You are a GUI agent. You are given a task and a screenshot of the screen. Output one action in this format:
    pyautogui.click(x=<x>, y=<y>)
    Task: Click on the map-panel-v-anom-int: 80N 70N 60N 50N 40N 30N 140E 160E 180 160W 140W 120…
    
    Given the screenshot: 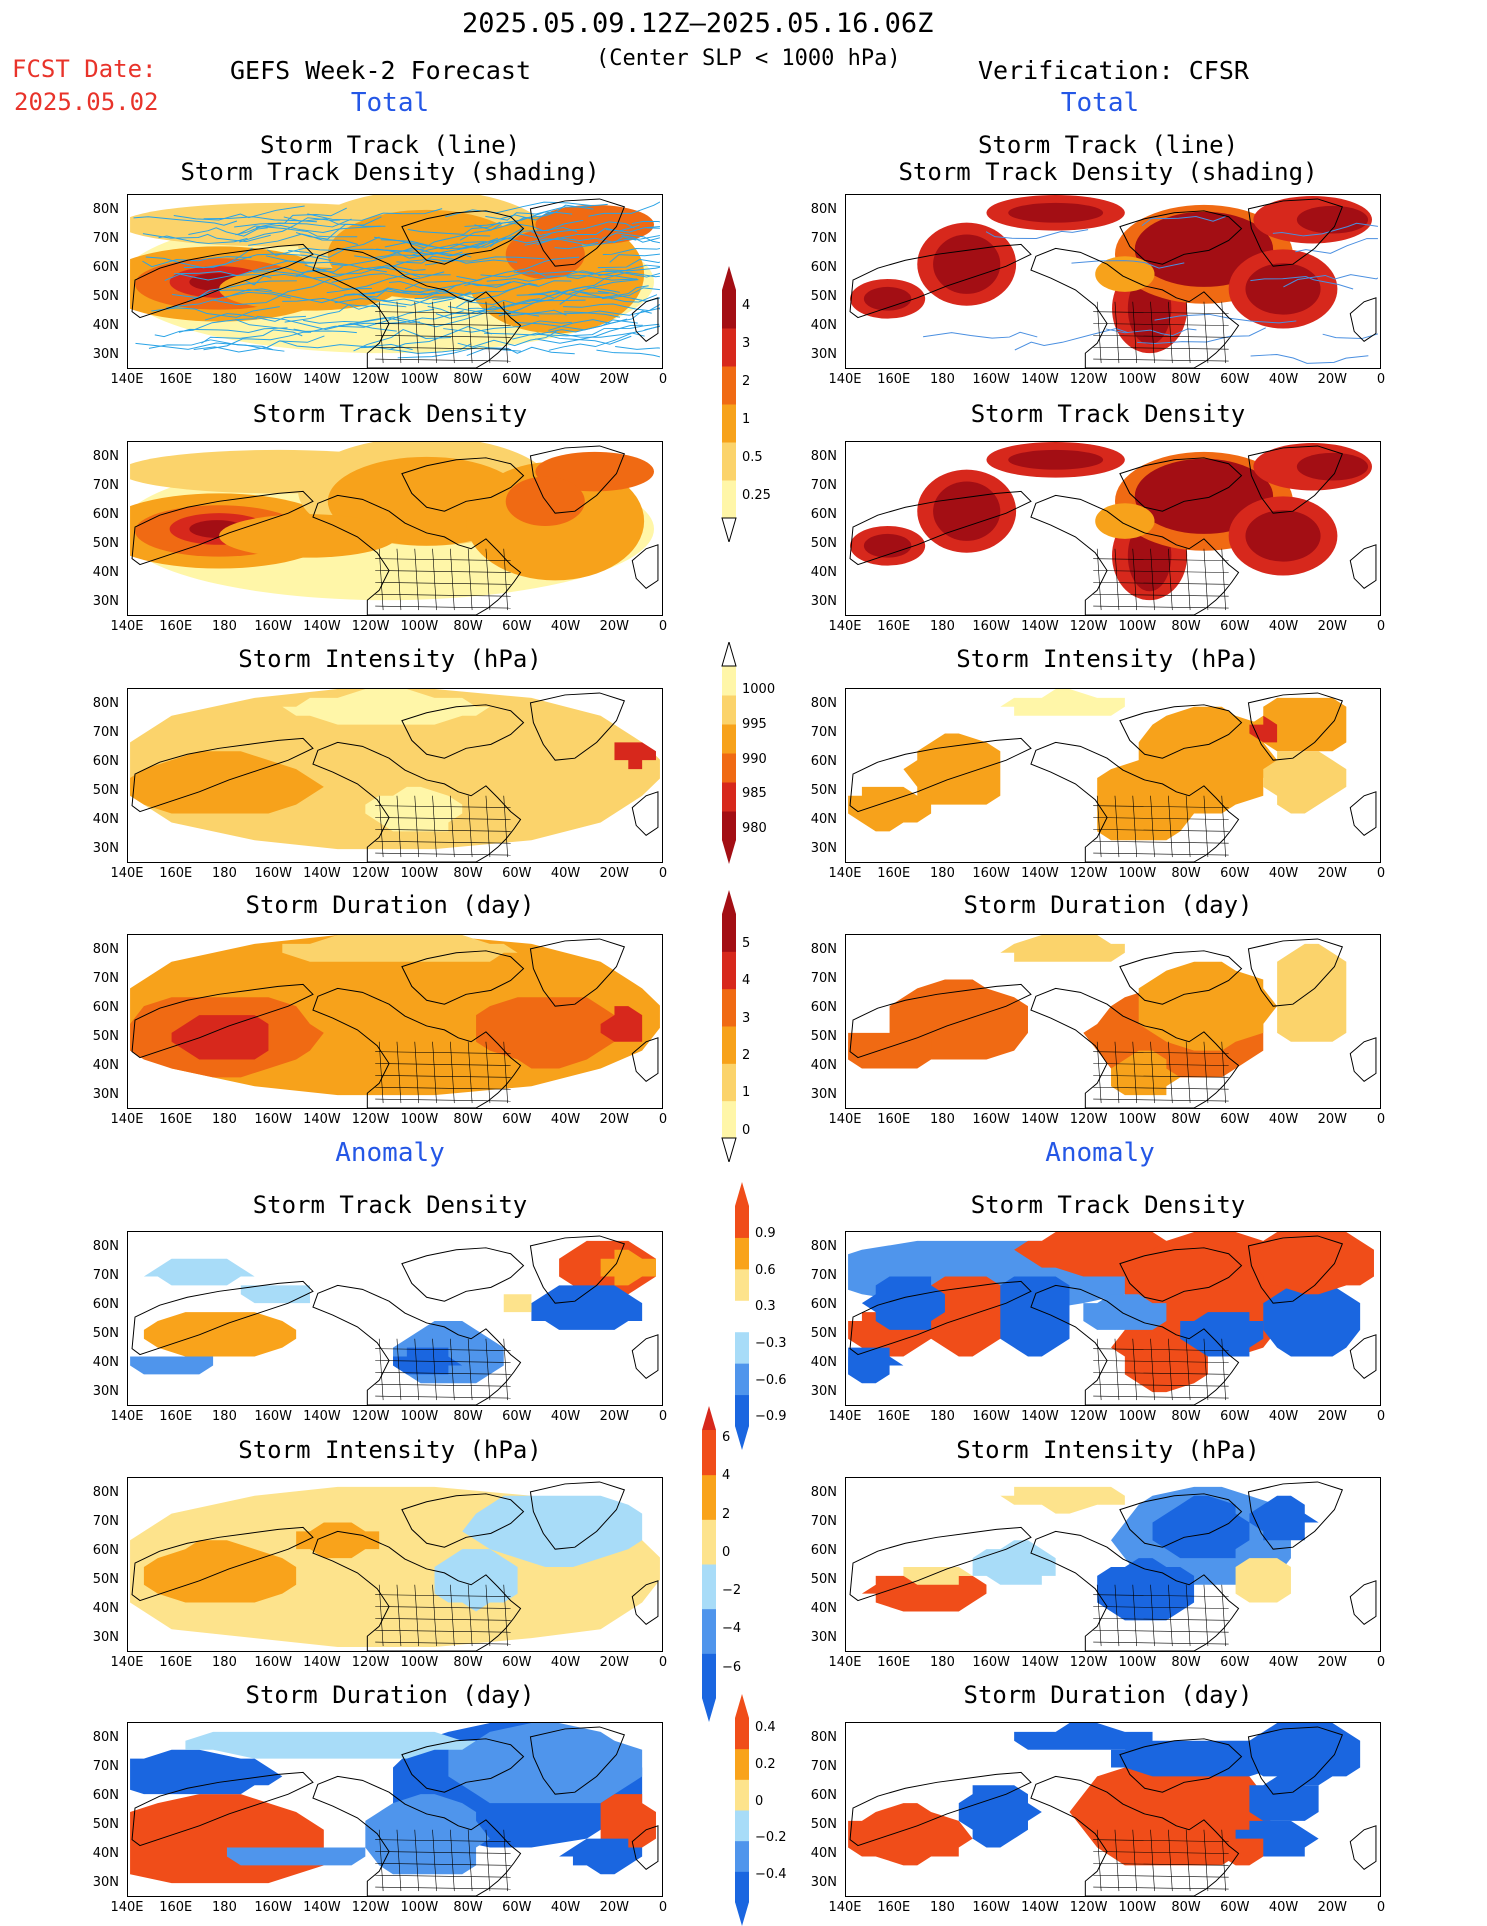 What is the action you would take?
    pyautogui.click(x=1098, y=1573)
    